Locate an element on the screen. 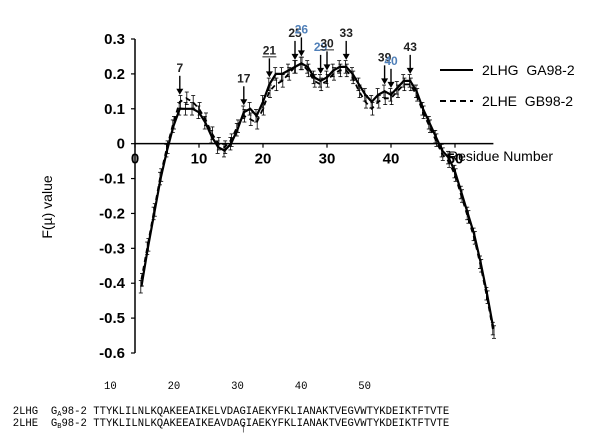 This screenshot has height=441, width=600. x-tick-label: 30 is located at coordinates (327, 159).